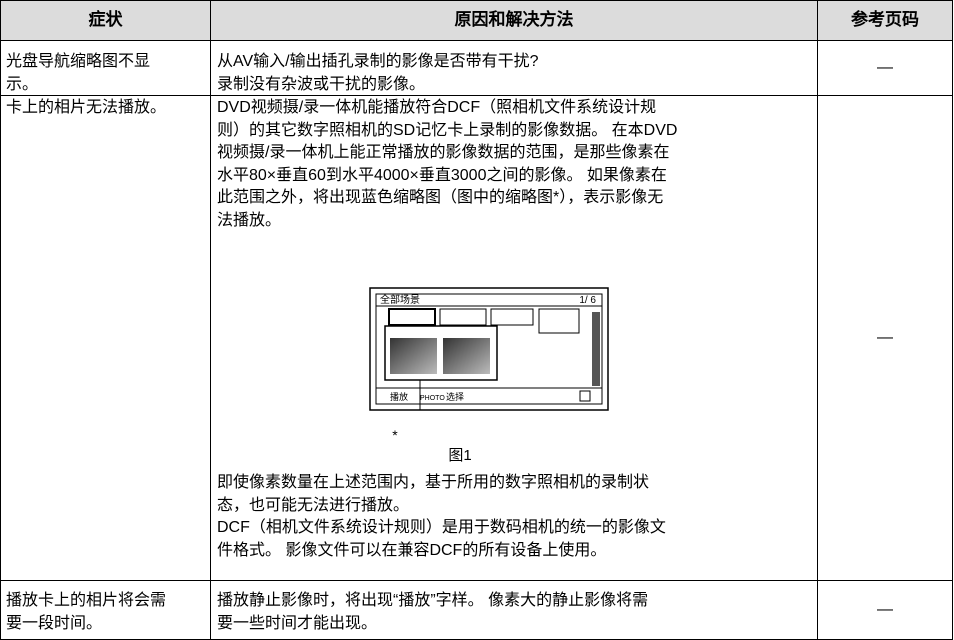 The height and width of the screenshot is (640, 954). Describe the element at coordinates (443, 153) in the screenshot. I see `text-line: 视频摄/录一体机上能正常播放的影像数据的范围，是那些像素在` at that location.